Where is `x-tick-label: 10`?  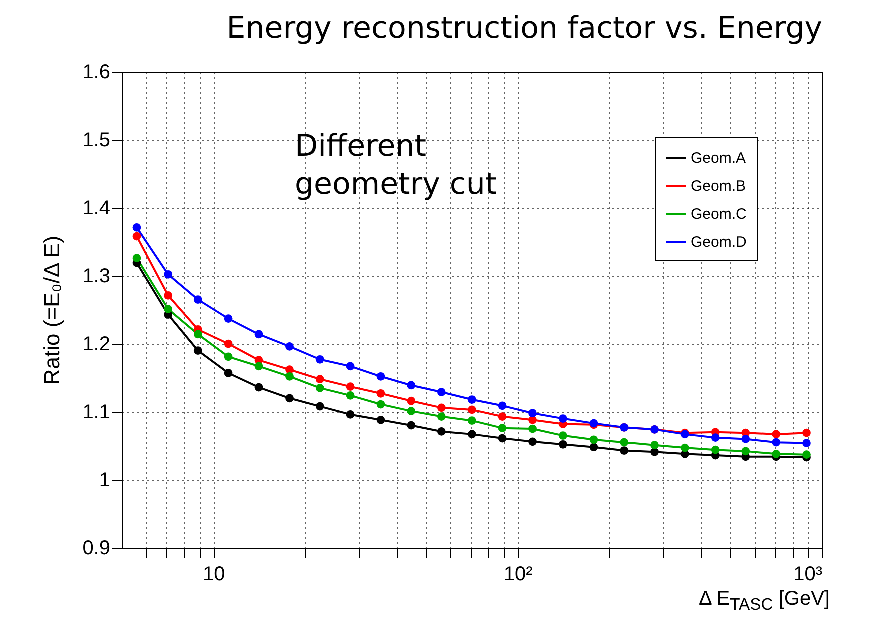
x-tick-label: 10 is located at coordinates (214, 575).